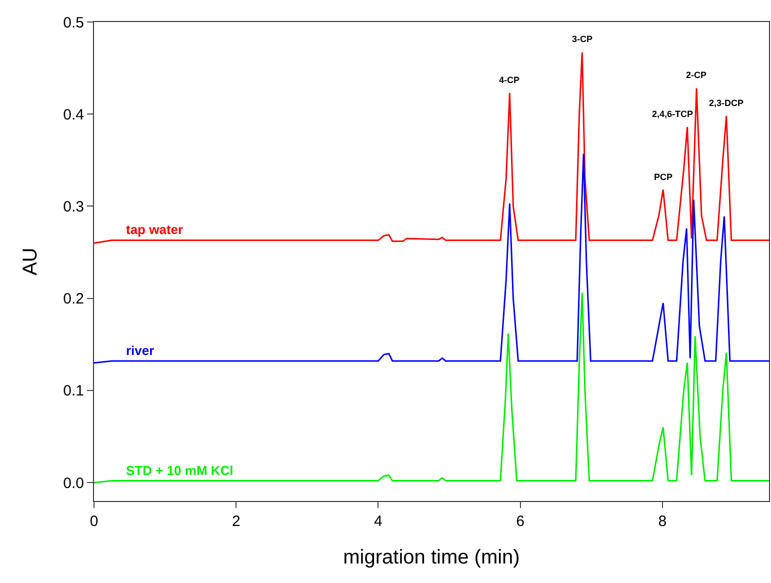  I want to click on series-label: tap water, so click(155, 229).